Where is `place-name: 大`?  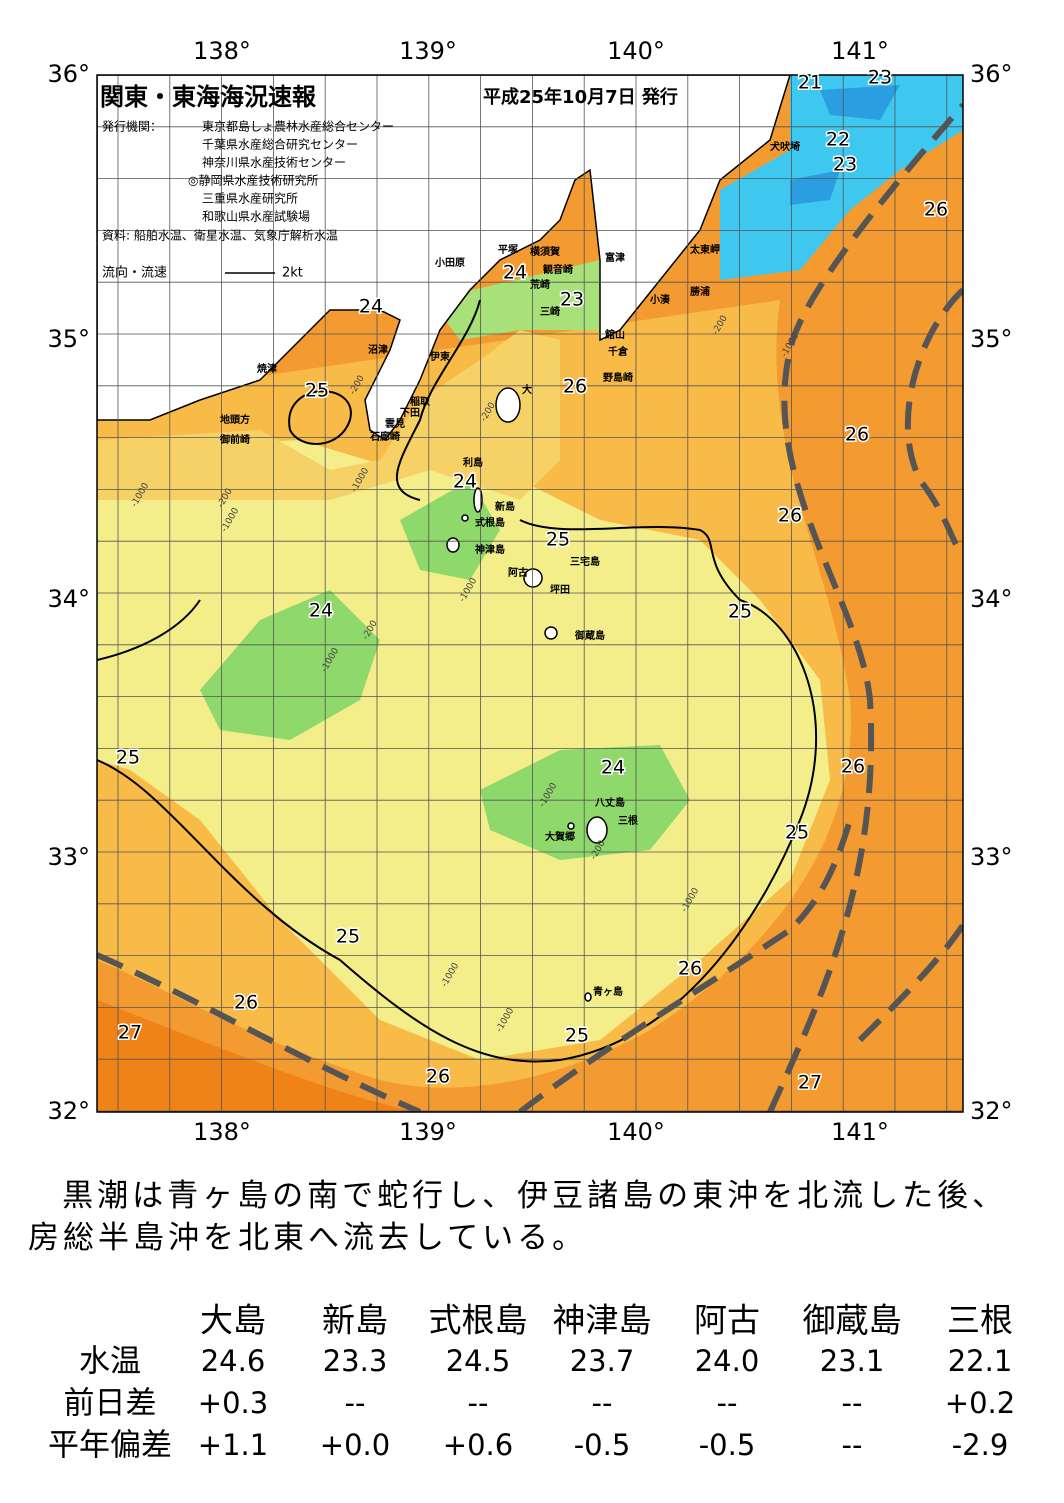 place-name: 大 is located at coordinates (527, 389).